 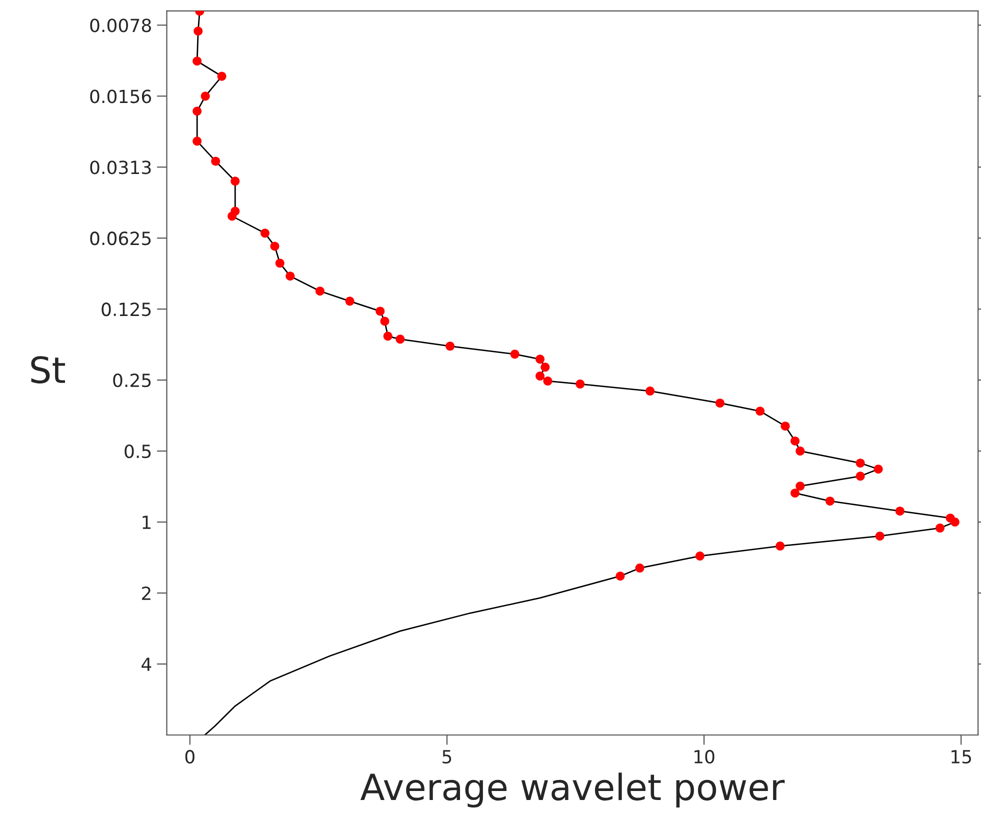 What do you see at coordinates (147, 664) in the screenshot?
I see `y-tick-label: 4` at bounding box center [147, 664].